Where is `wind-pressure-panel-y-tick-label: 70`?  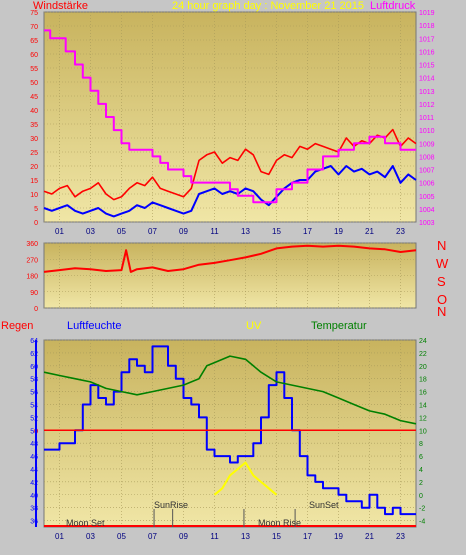 wind-pressure-panel-y-tick-label: 70 is located at coordinates (34, 27).